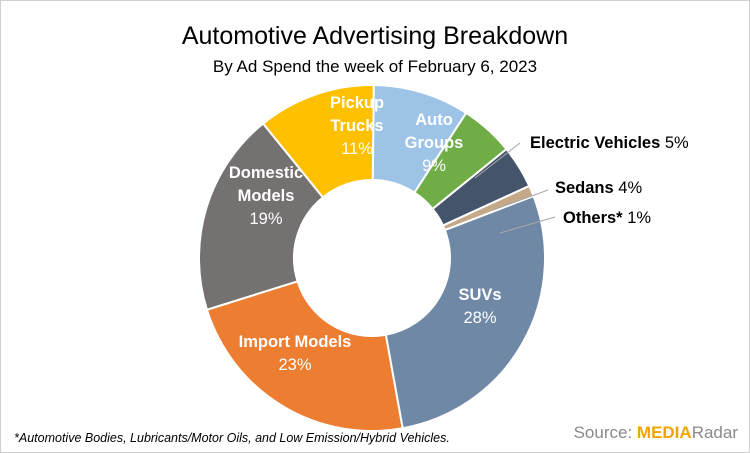  I want to click on slice-label-pickup-trucks: Pickup Trucks 11%, so click(357, 126).